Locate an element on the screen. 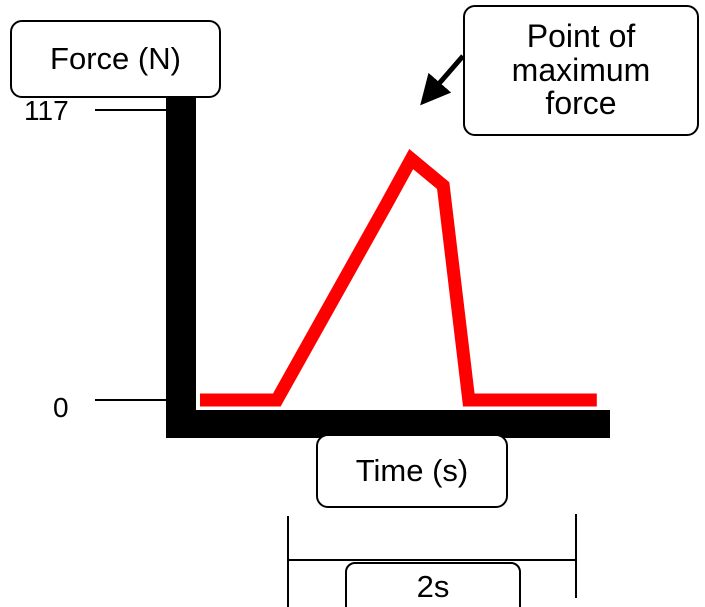  duration-label: 2s is located at coordinates (433, 584).